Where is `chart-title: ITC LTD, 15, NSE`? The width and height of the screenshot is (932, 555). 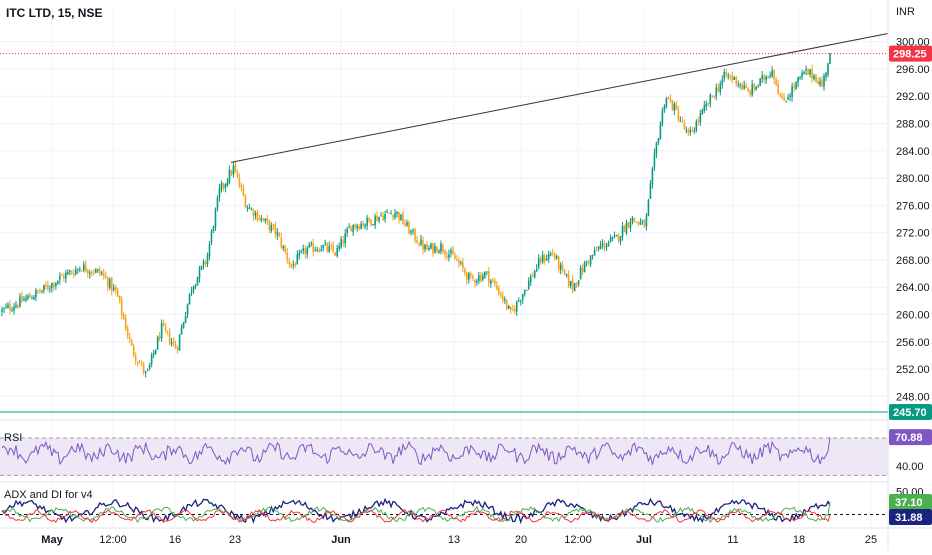 chart-title: ITC LTD, 15, NSE is located at coordinates (54, 13).